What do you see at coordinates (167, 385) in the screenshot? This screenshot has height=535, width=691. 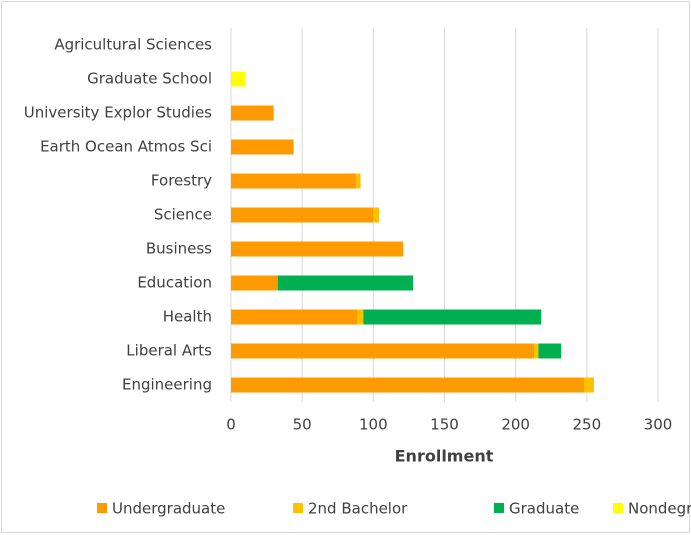 I see `y-tick-label: Engineering` at bounding box center [167, 385].